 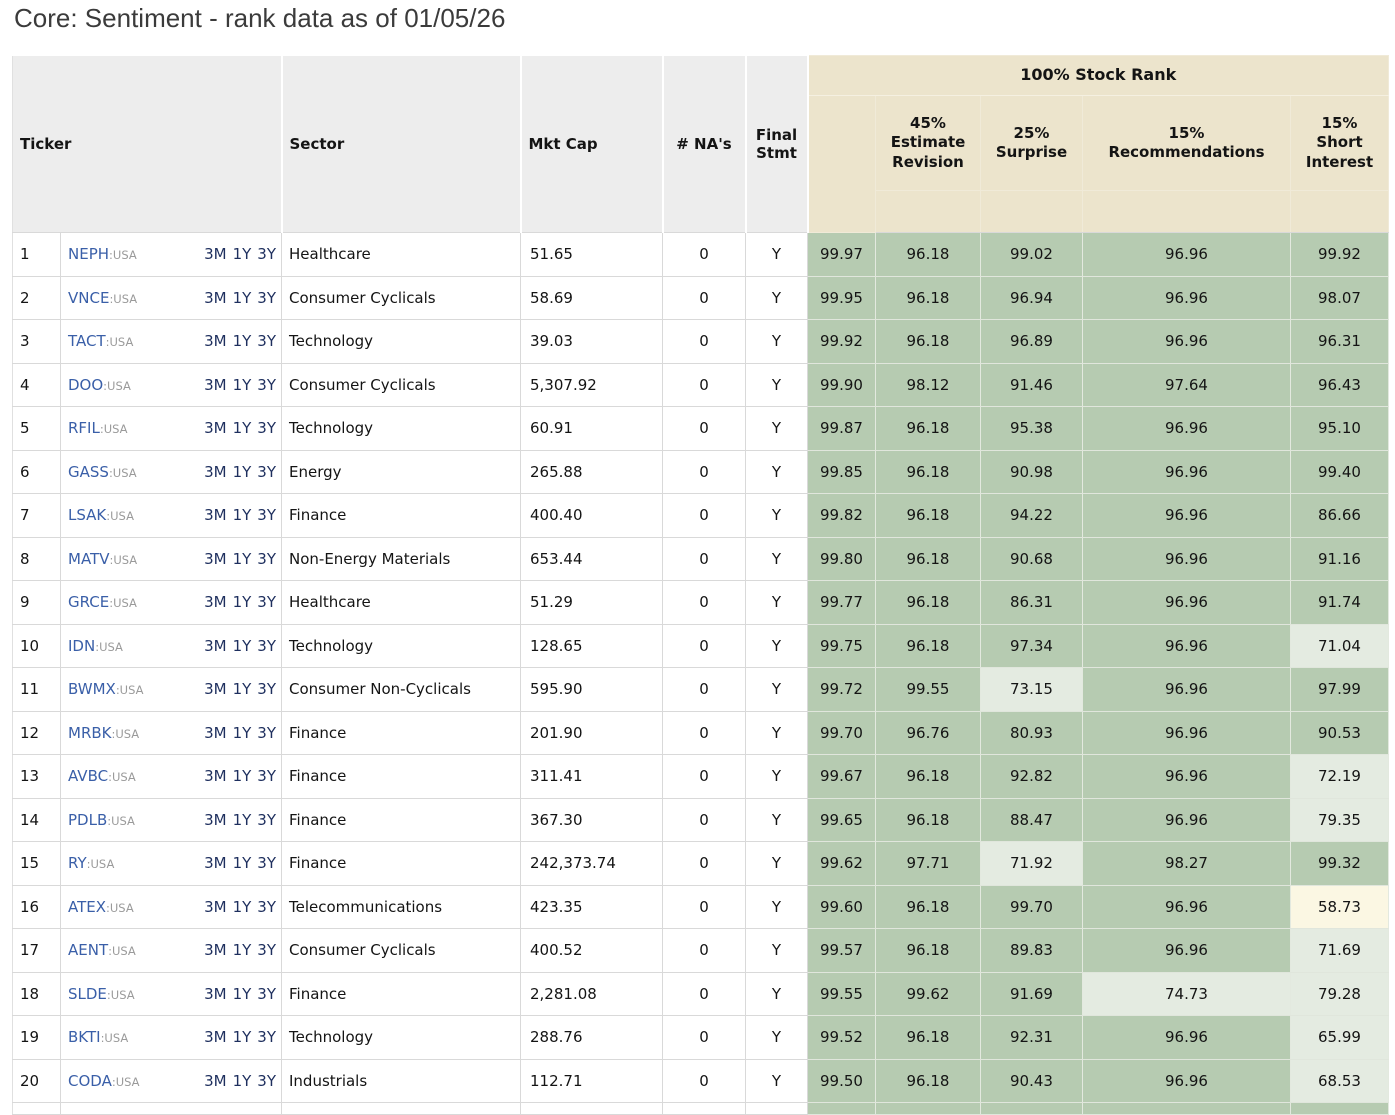 What do you see at coordinates (592, 144) in the screenshot?
I see `col-header-mkt-cap: Mkt Cap` at bounding box center [592, 144].